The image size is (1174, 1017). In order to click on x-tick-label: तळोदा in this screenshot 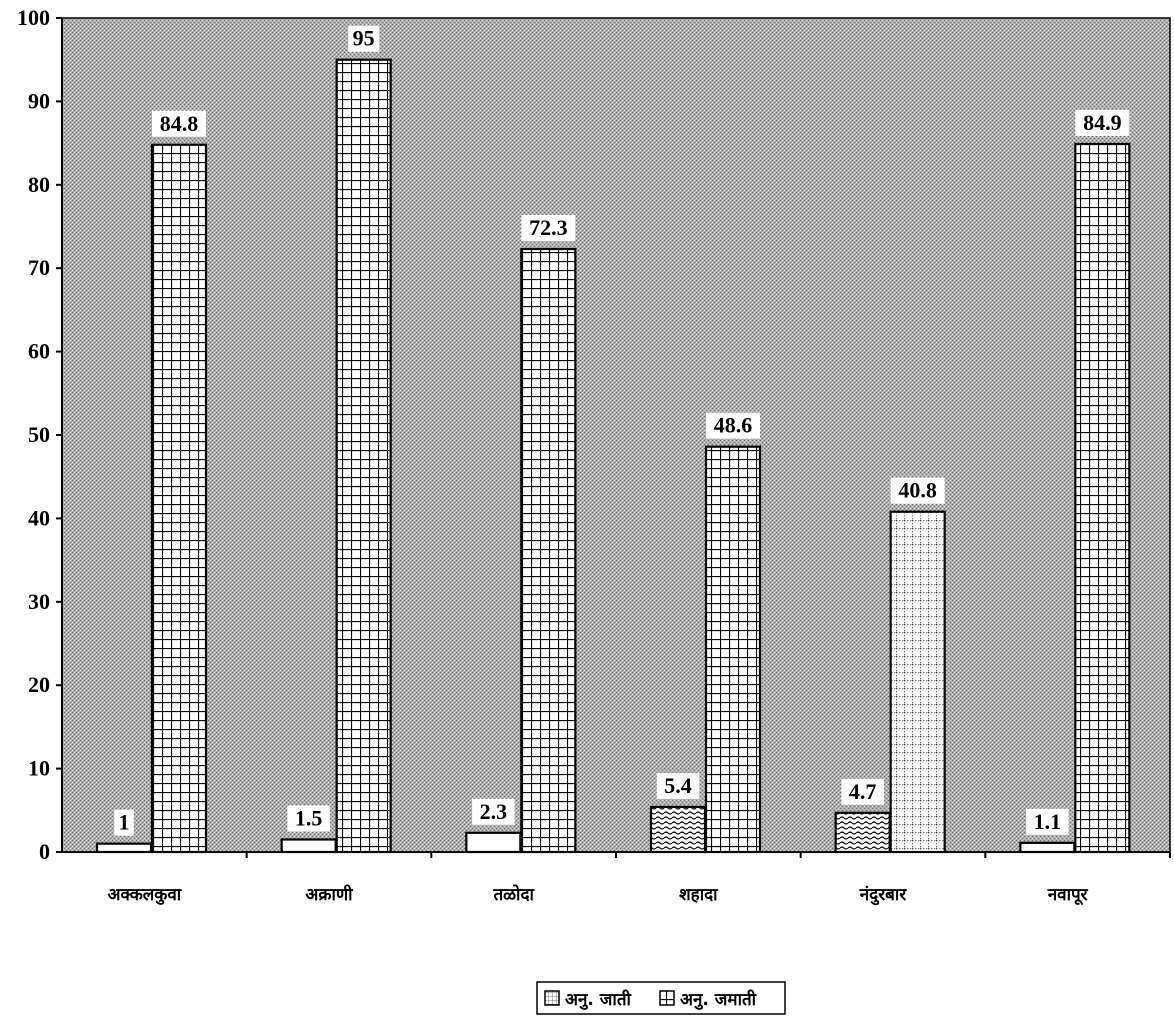, I will do `click(513, 894)`.